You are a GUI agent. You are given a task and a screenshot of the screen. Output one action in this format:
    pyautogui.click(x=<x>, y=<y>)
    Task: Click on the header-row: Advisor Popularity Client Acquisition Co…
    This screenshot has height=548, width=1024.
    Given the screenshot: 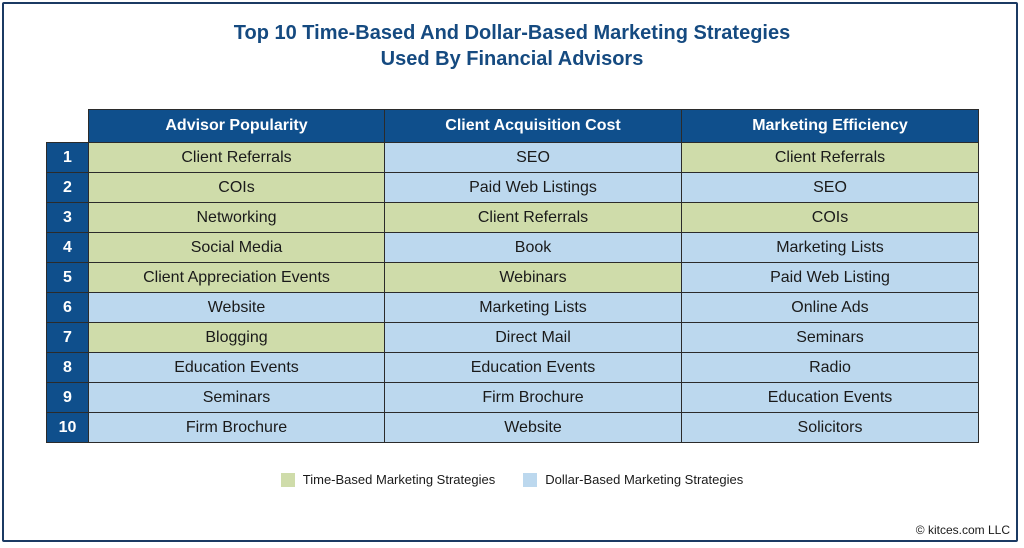 What is the action you would take?
    pyautogui.click(x=512, y=126)
    